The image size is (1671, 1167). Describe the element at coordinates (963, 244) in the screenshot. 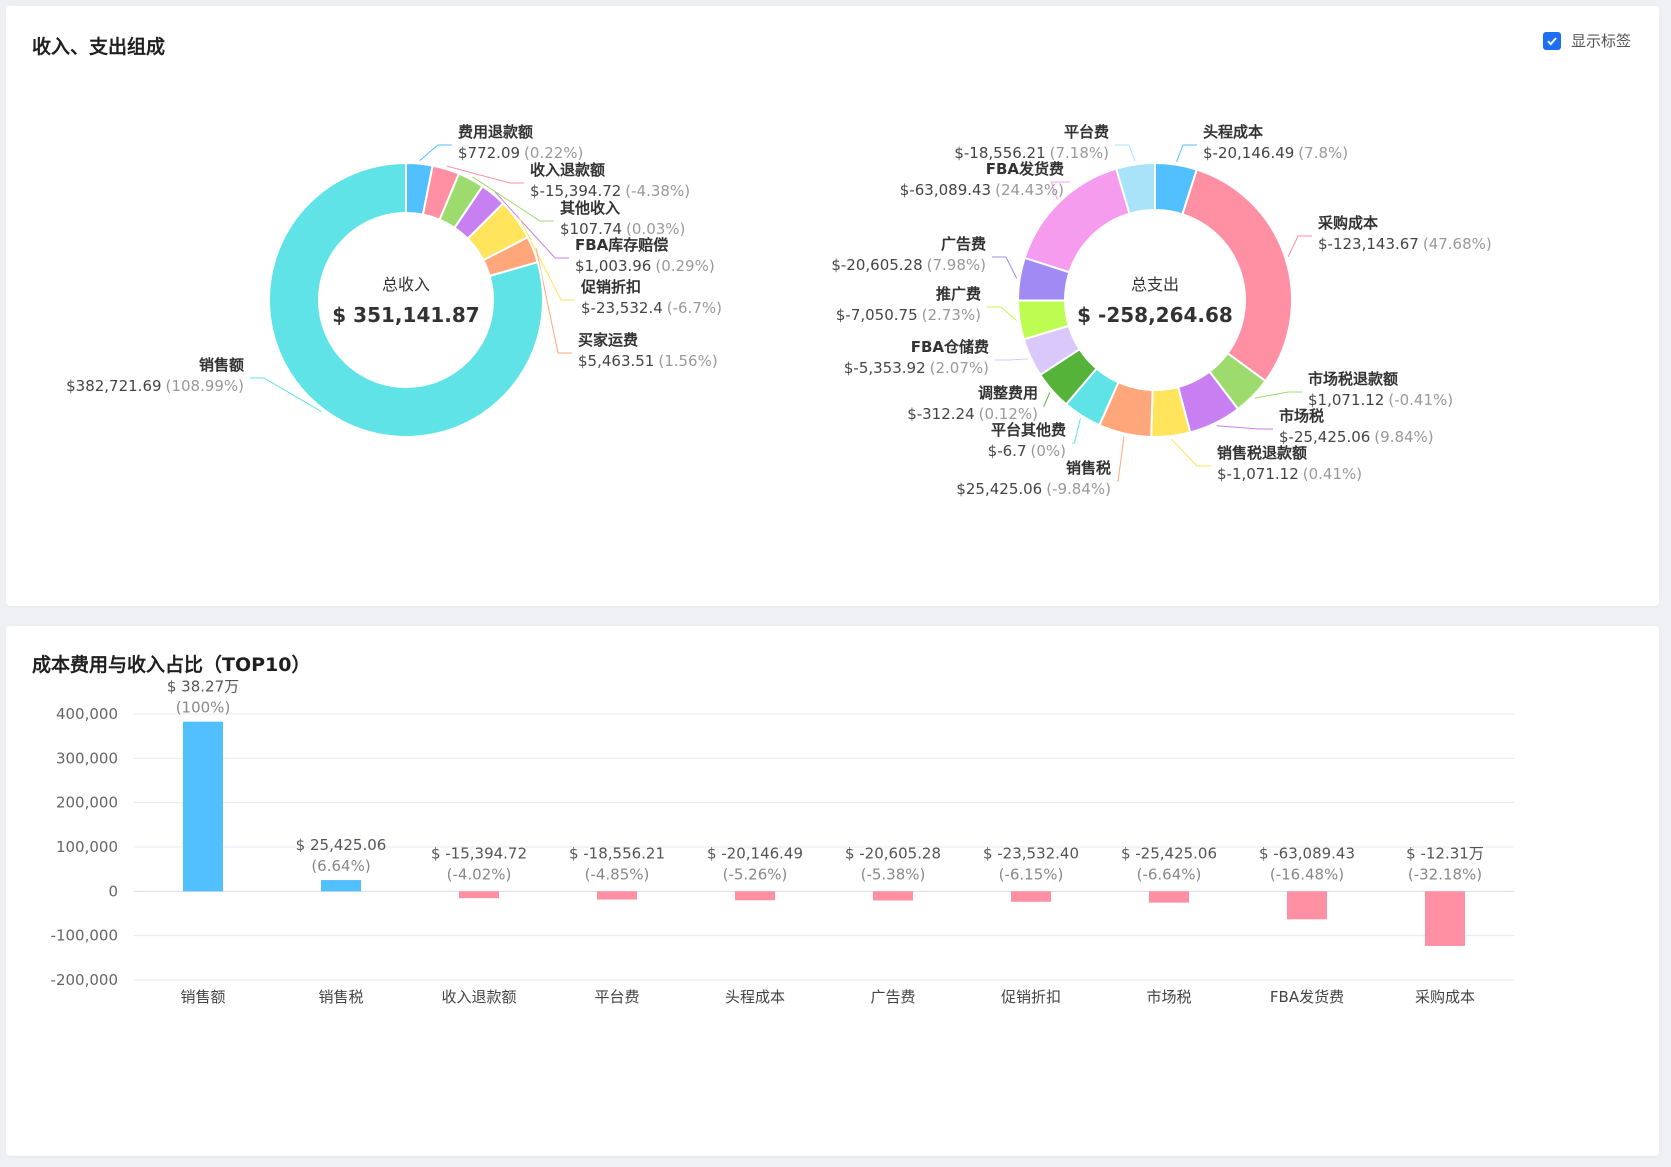

I see `slice-label-name: 广告费` at that location.